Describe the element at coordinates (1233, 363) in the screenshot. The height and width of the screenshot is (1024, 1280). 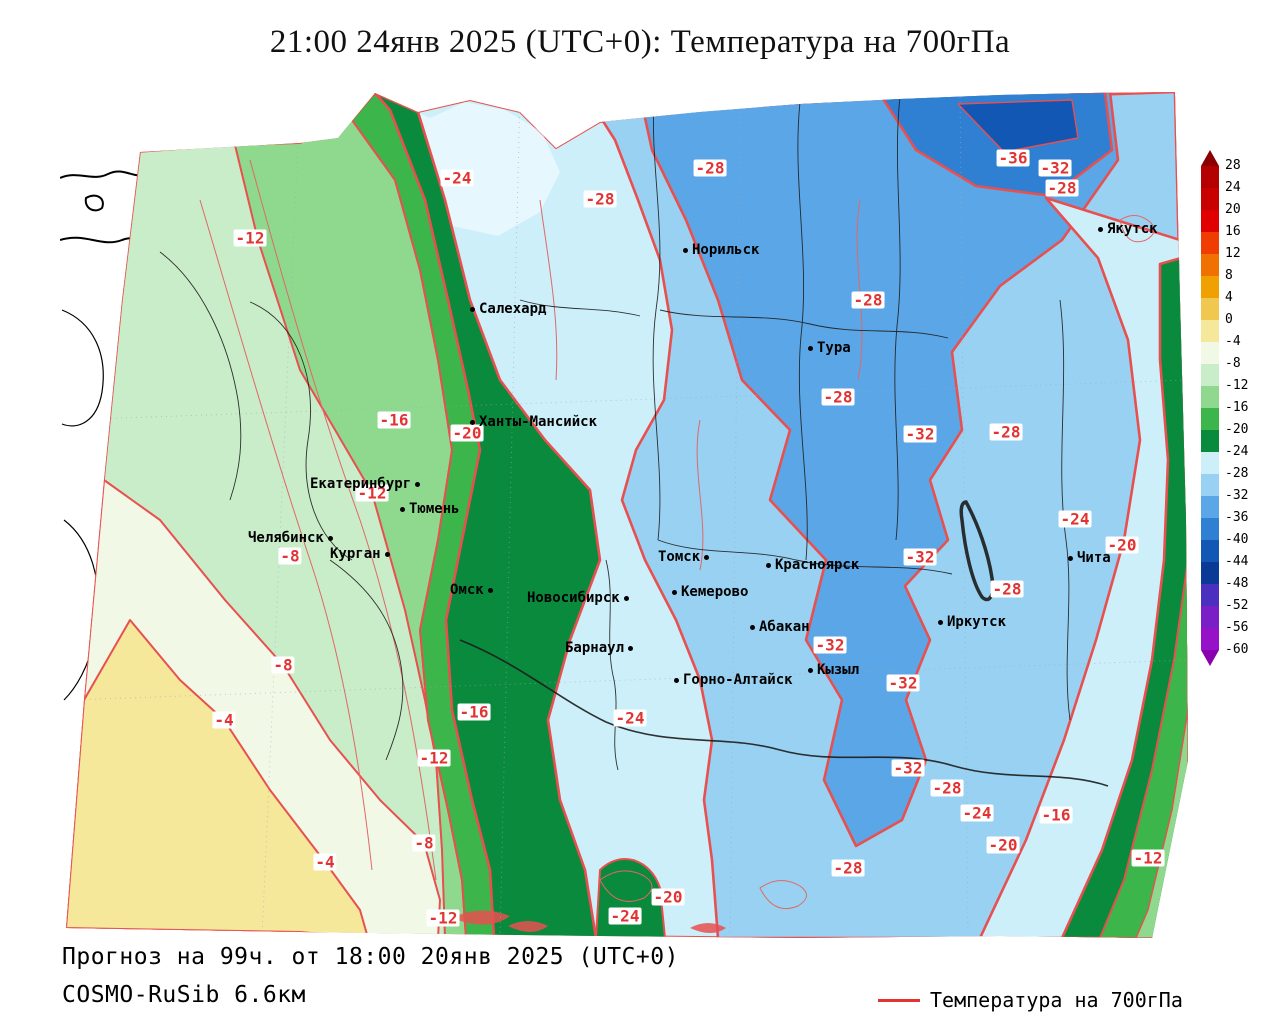
I see `colorbar-tick-label: -8` at that location.